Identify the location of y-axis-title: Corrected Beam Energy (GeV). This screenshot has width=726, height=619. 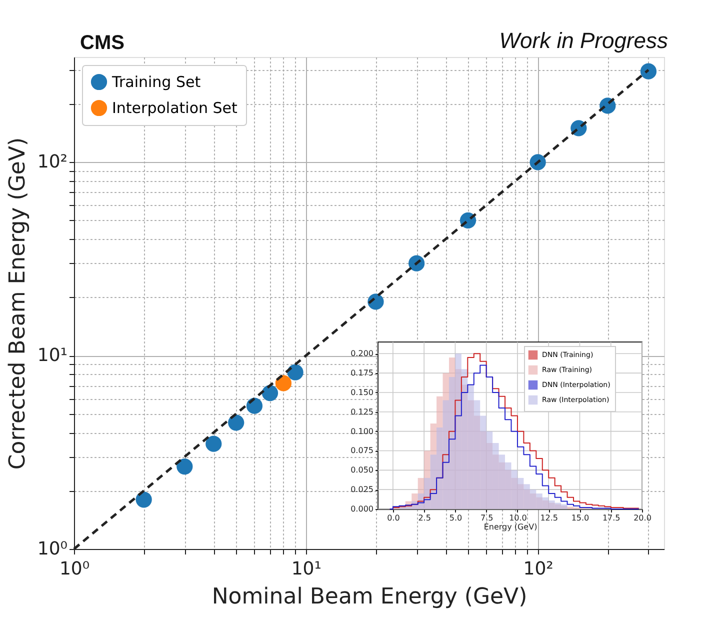
(17, 303).